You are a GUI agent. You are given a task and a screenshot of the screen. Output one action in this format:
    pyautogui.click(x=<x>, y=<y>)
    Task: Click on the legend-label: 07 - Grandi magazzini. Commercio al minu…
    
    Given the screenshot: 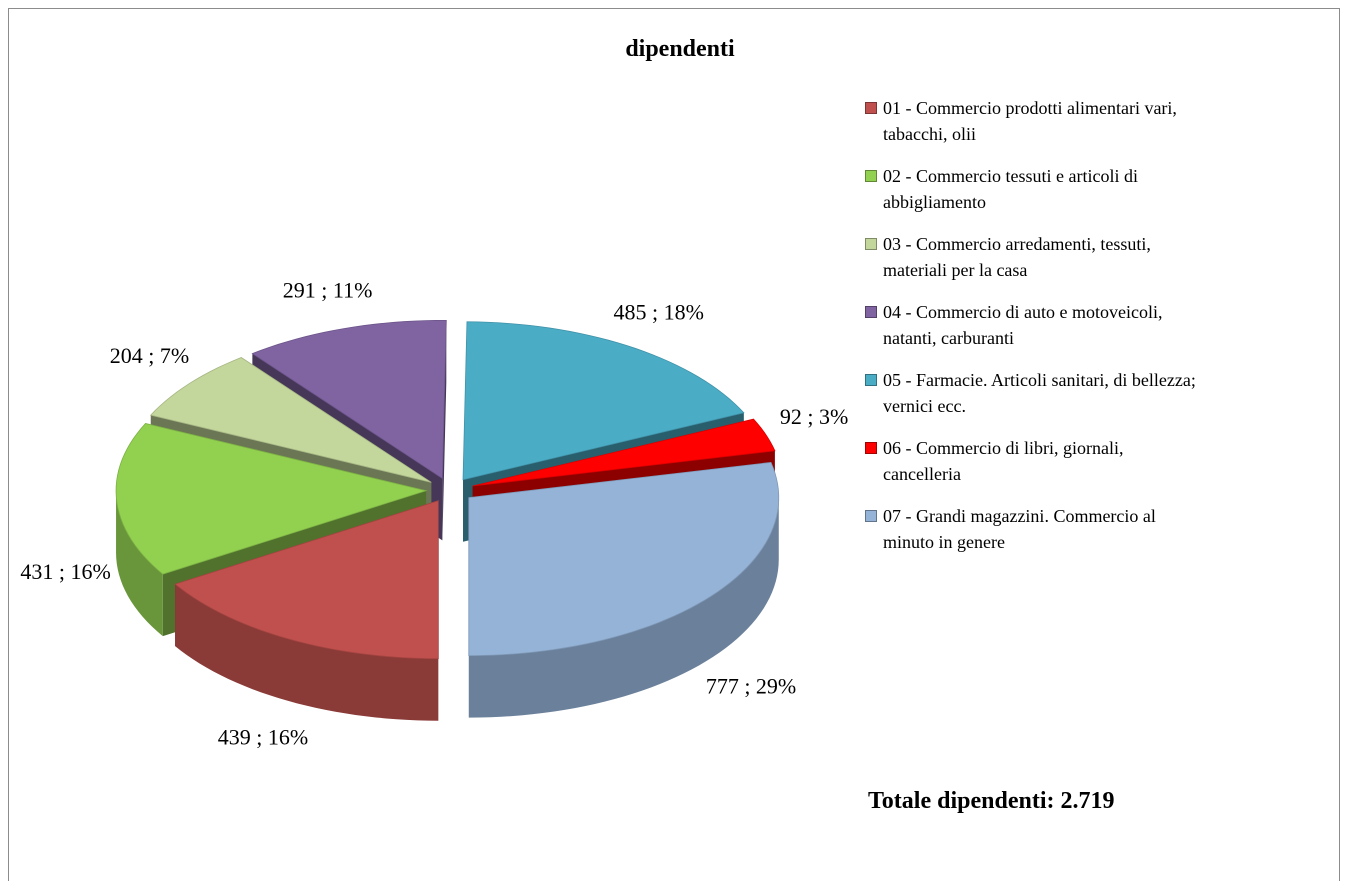 What is the action you would take?
    pyautogui.click(x=1019, y=529)
    